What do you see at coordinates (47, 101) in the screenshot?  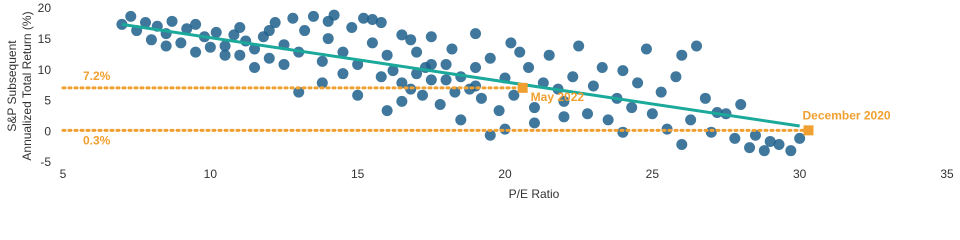 I see `y-tick-label: 5` at bounding box center [47, 101].